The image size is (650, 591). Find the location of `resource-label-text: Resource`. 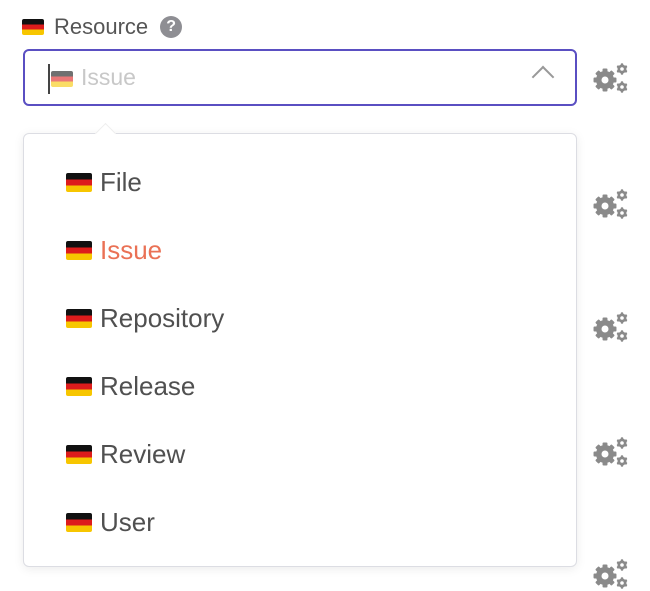

resource-label-text: Resource is located at coordinates (101, 26).